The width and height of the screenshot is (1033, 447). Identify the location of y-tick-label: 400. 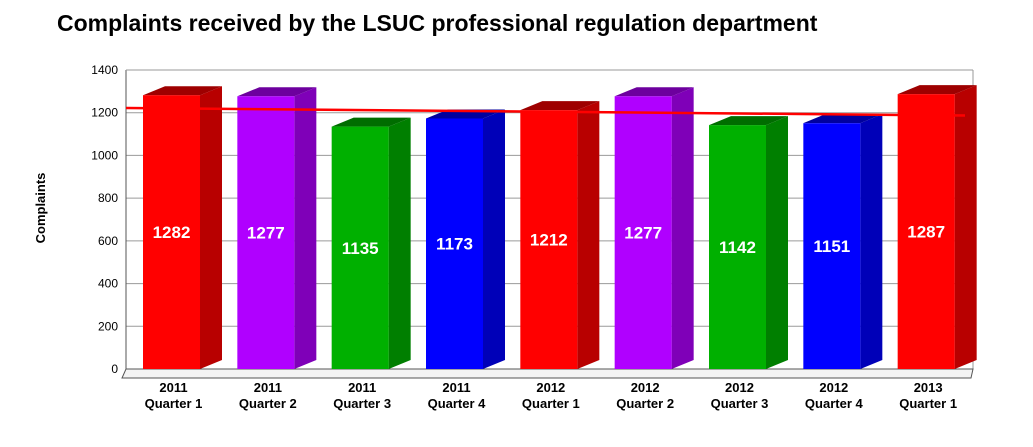
(108, 284).